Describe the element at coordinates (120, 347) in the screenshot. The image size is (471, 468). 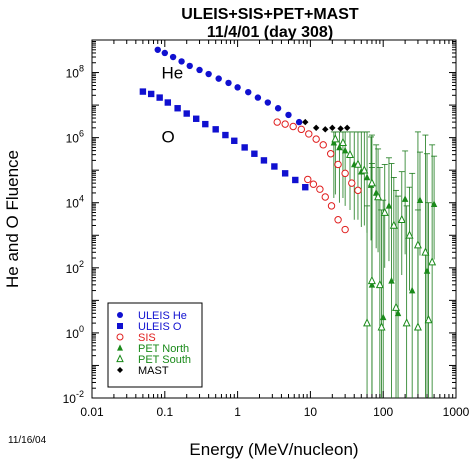
I see `legend-marker-pet-north` at that location.